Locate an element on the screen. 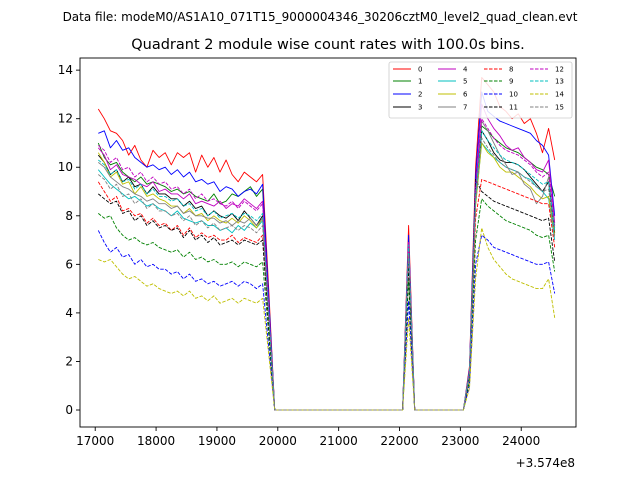 The height and width of the screenshot is (480, 640). x-tick-label: 18000 is located at coordinates (156, 441).